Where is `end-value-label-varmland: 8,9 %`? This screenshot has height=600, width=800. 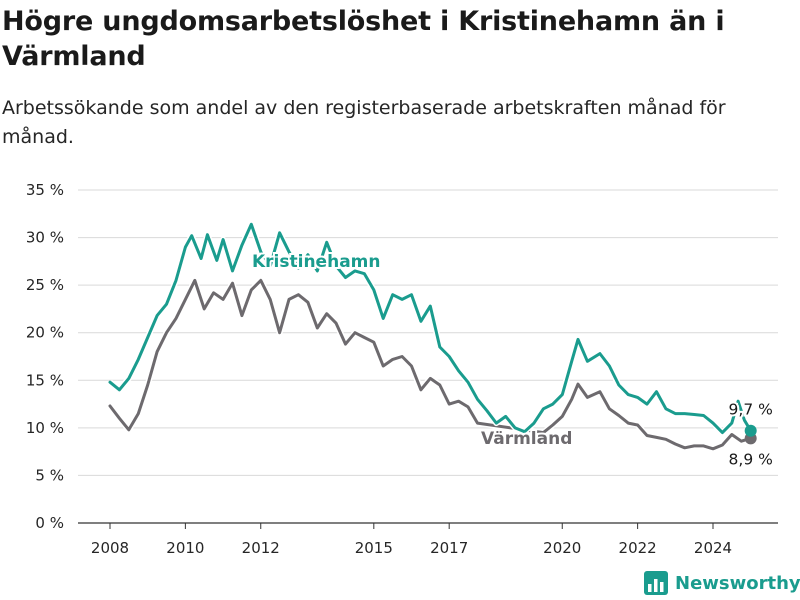
end-value-label-varmland: 8,9 % is located at coordinates (751, 459).